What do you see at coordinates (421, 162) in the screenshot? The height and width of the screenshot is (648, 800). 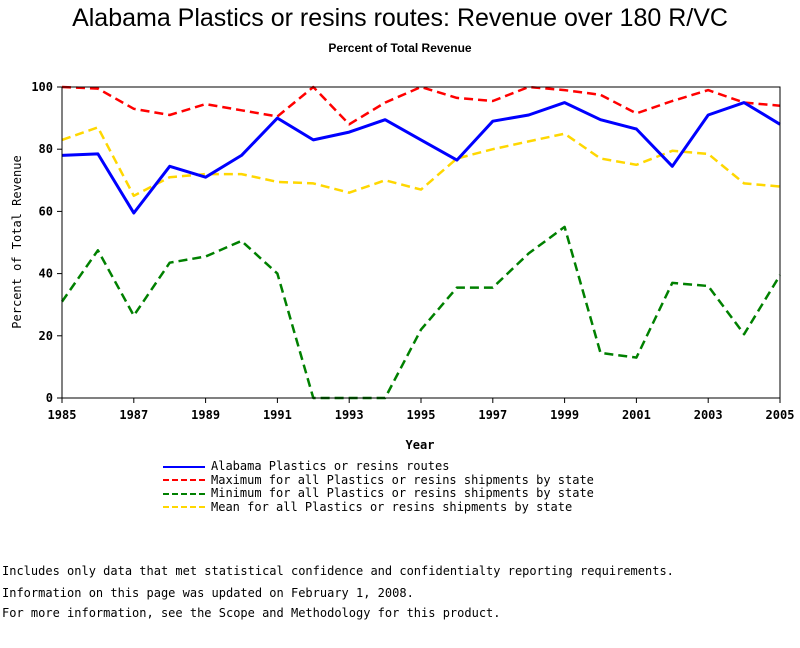 I see `series-line-mean` at bounding box center [421, 162].